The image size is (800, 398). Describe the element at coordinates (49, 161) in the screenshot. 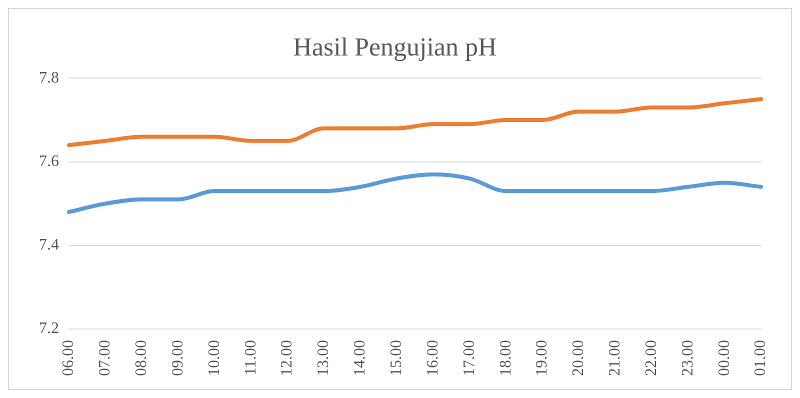

I see `y-tick-label: 7.6` at that location.